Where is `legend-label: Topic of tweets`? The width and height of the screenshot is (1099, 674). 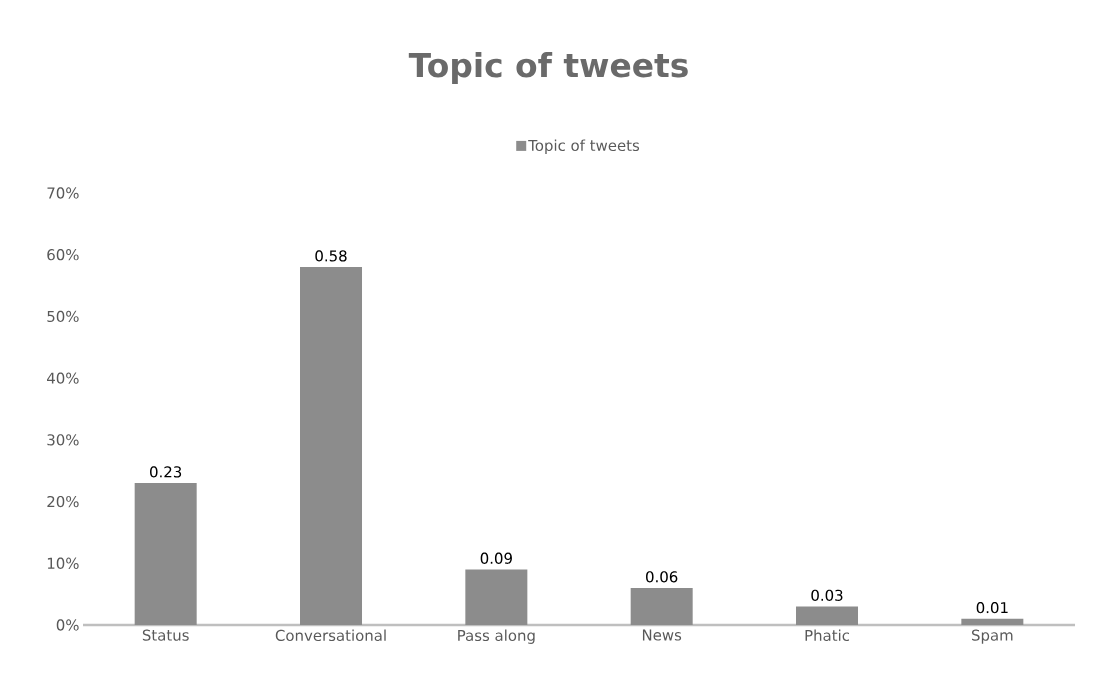
legend-label: Topic of tweets is located at coordinates (584, 146).